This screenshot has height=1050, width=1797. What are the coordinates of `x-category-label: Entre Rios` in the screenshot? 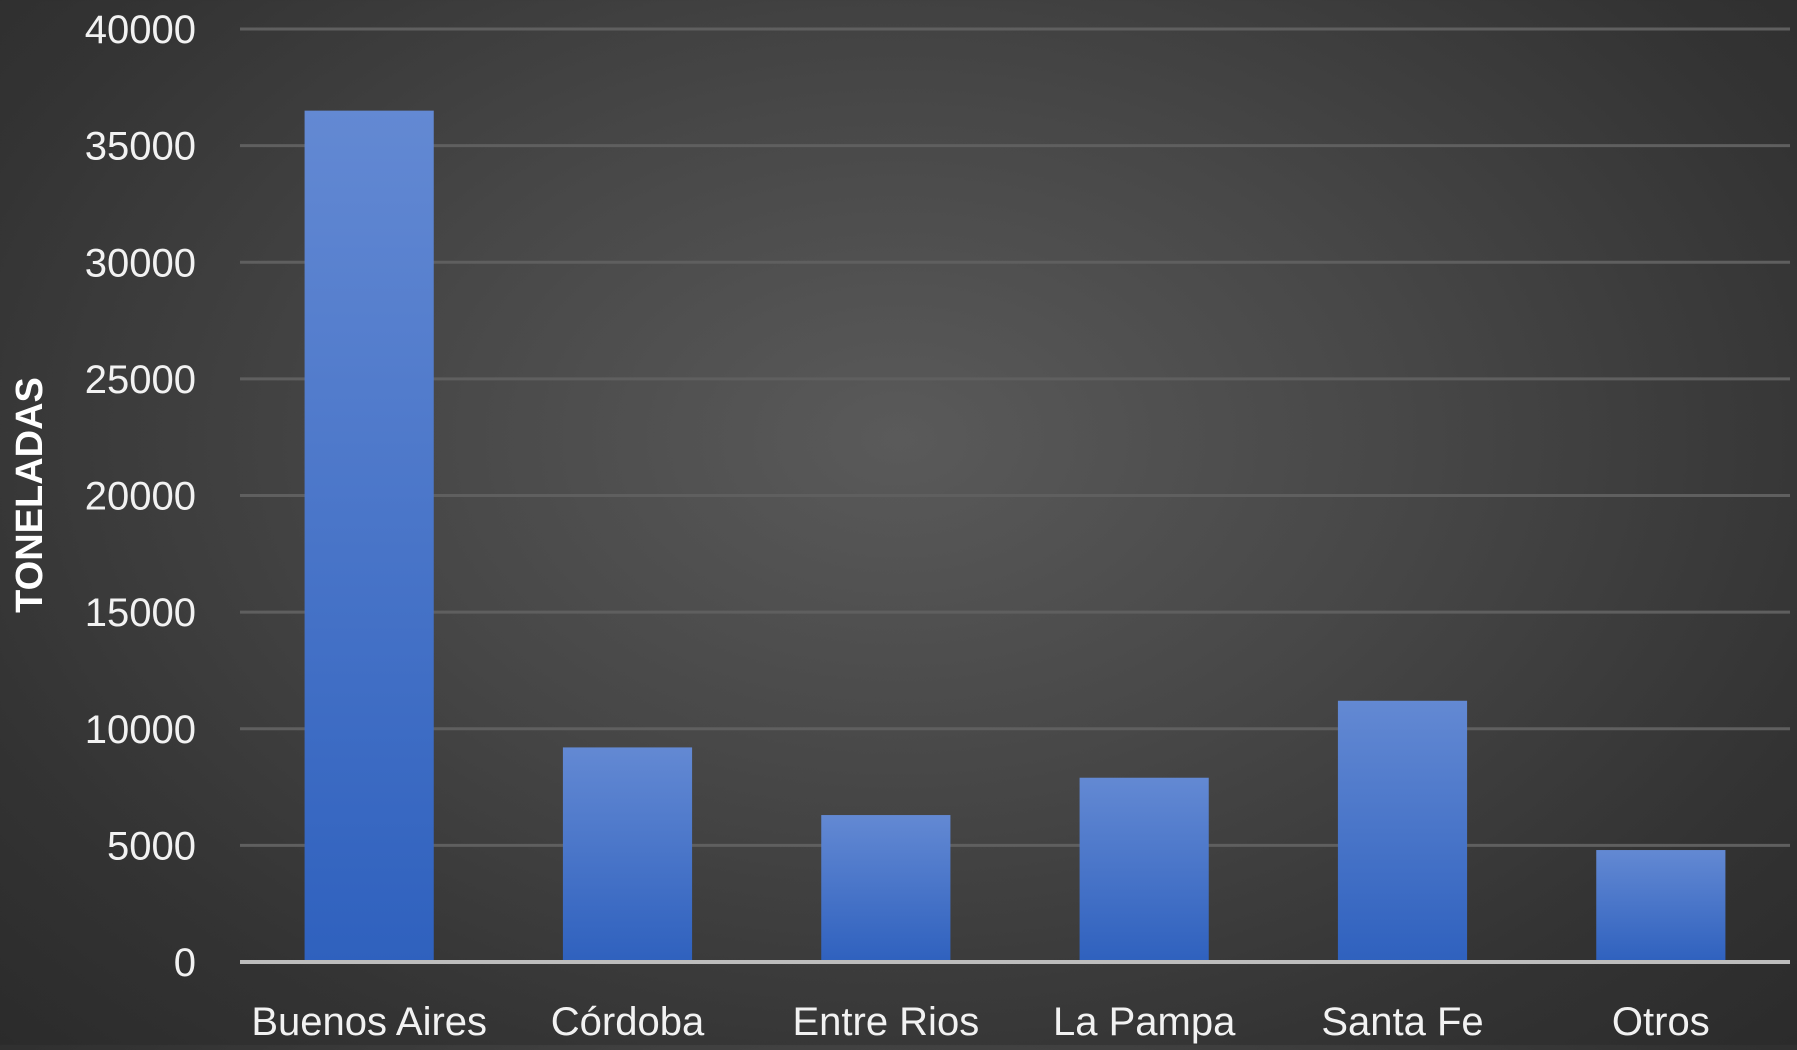 It's located at (885, 1022).